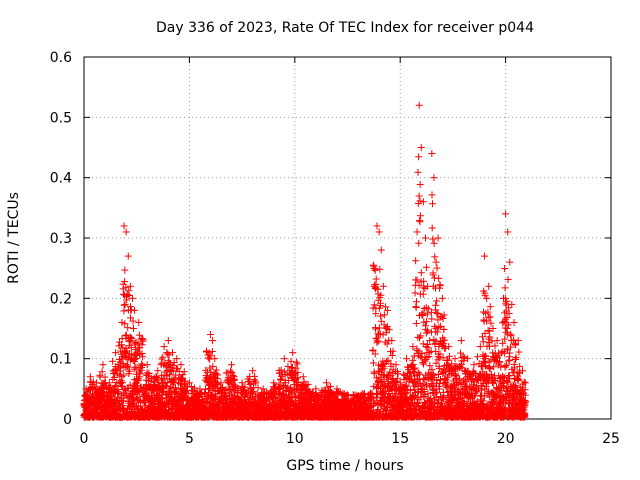 This screenshot has width=640, height=480. I want to click on x-tick-label: 25, so click(611, 439).